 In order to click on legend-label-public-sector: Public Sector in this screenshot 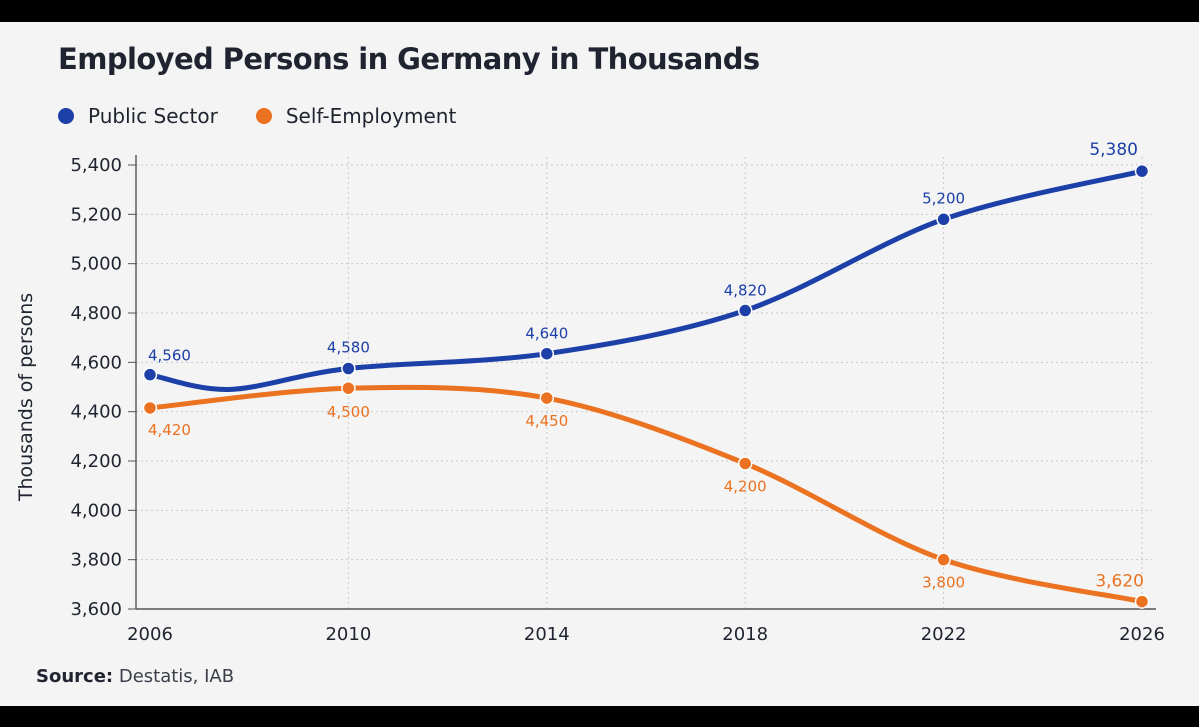, I will do `click(153, 116)`.